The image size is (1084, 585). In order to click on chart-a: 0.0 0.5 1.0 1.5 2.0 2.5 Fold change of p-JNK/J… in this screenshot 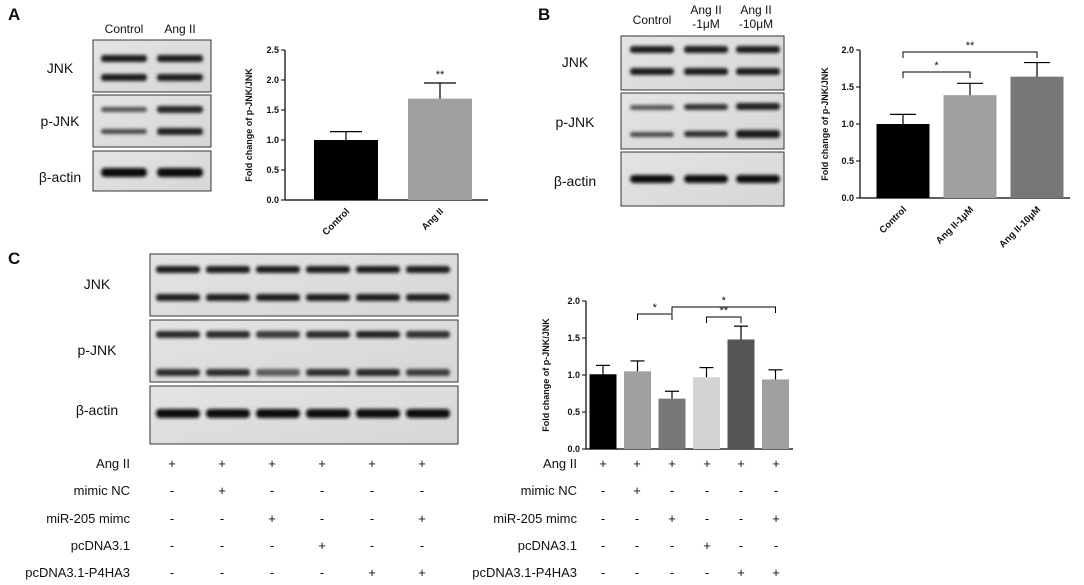, I will do `click(366, 141)`.